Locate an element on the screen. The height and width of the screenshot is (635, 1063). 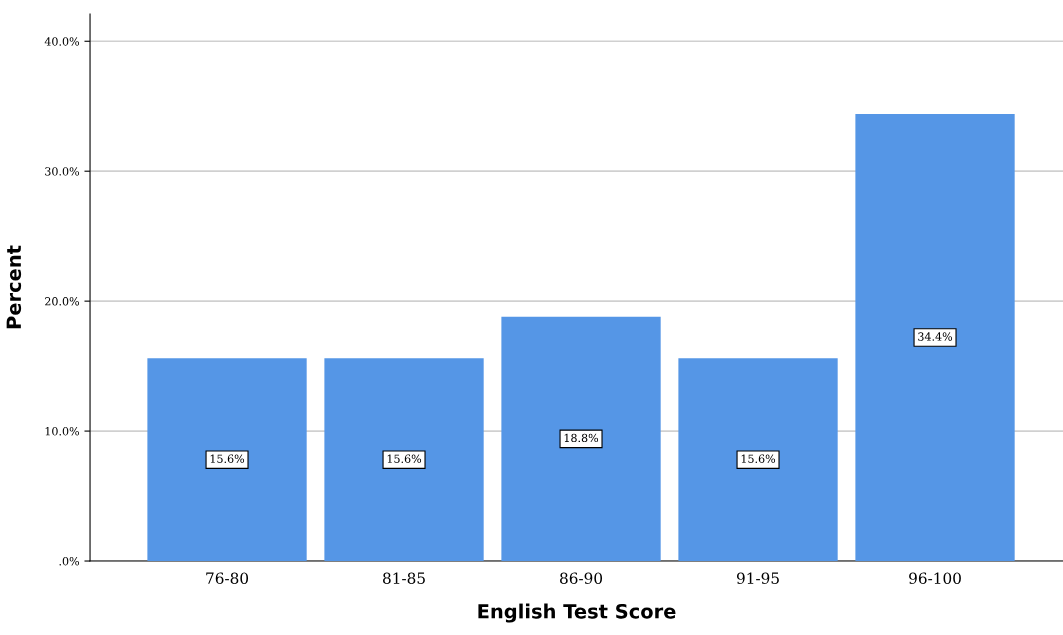
y-tick-label: 10.0% is located at coordinates (62, 431).